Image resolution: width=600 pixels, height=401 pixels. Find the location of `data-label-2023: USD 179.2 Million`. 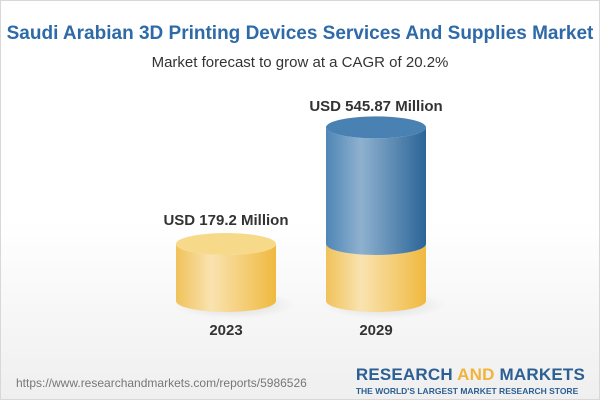

data-label-2023: USD 179.2 Million is located at coordinates (225, 220).